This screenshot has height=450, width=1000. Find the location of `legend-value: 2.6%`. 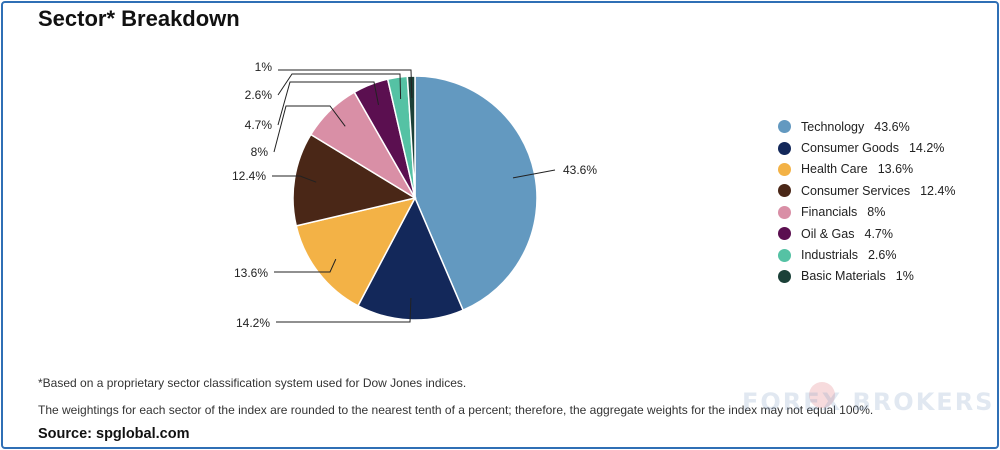

legend-value: 2.6% is located at coordinates (882, 255).